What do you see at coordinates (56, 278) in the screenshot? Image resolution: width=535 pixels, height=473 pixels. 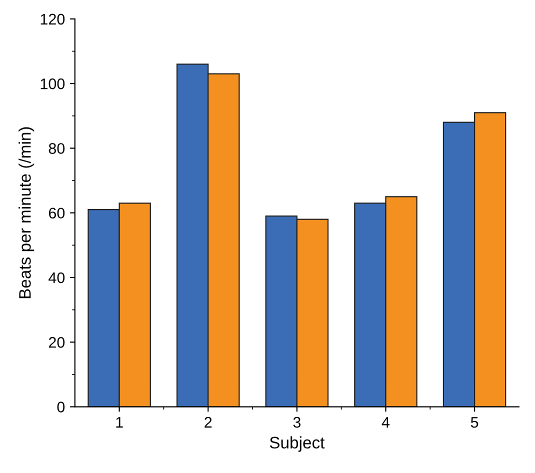 I see `y-tick-label: 40` at bounding box center [56, 278].